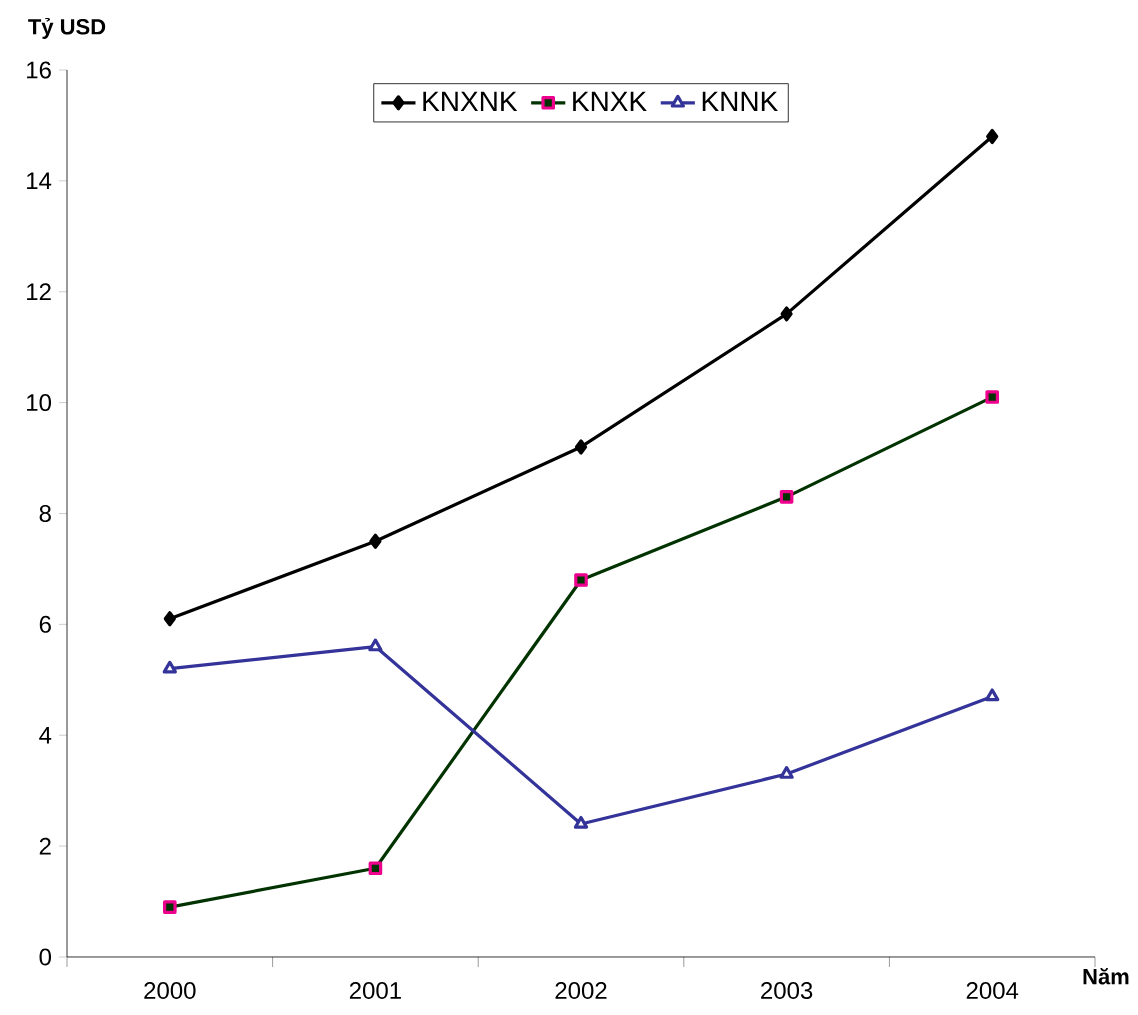 This screenshot has width=1138, height=1015. What do you see at coordinates (170, 991) in the screenshot?
I see `x-tick-label: 2000` at bounding box center [170, 991].